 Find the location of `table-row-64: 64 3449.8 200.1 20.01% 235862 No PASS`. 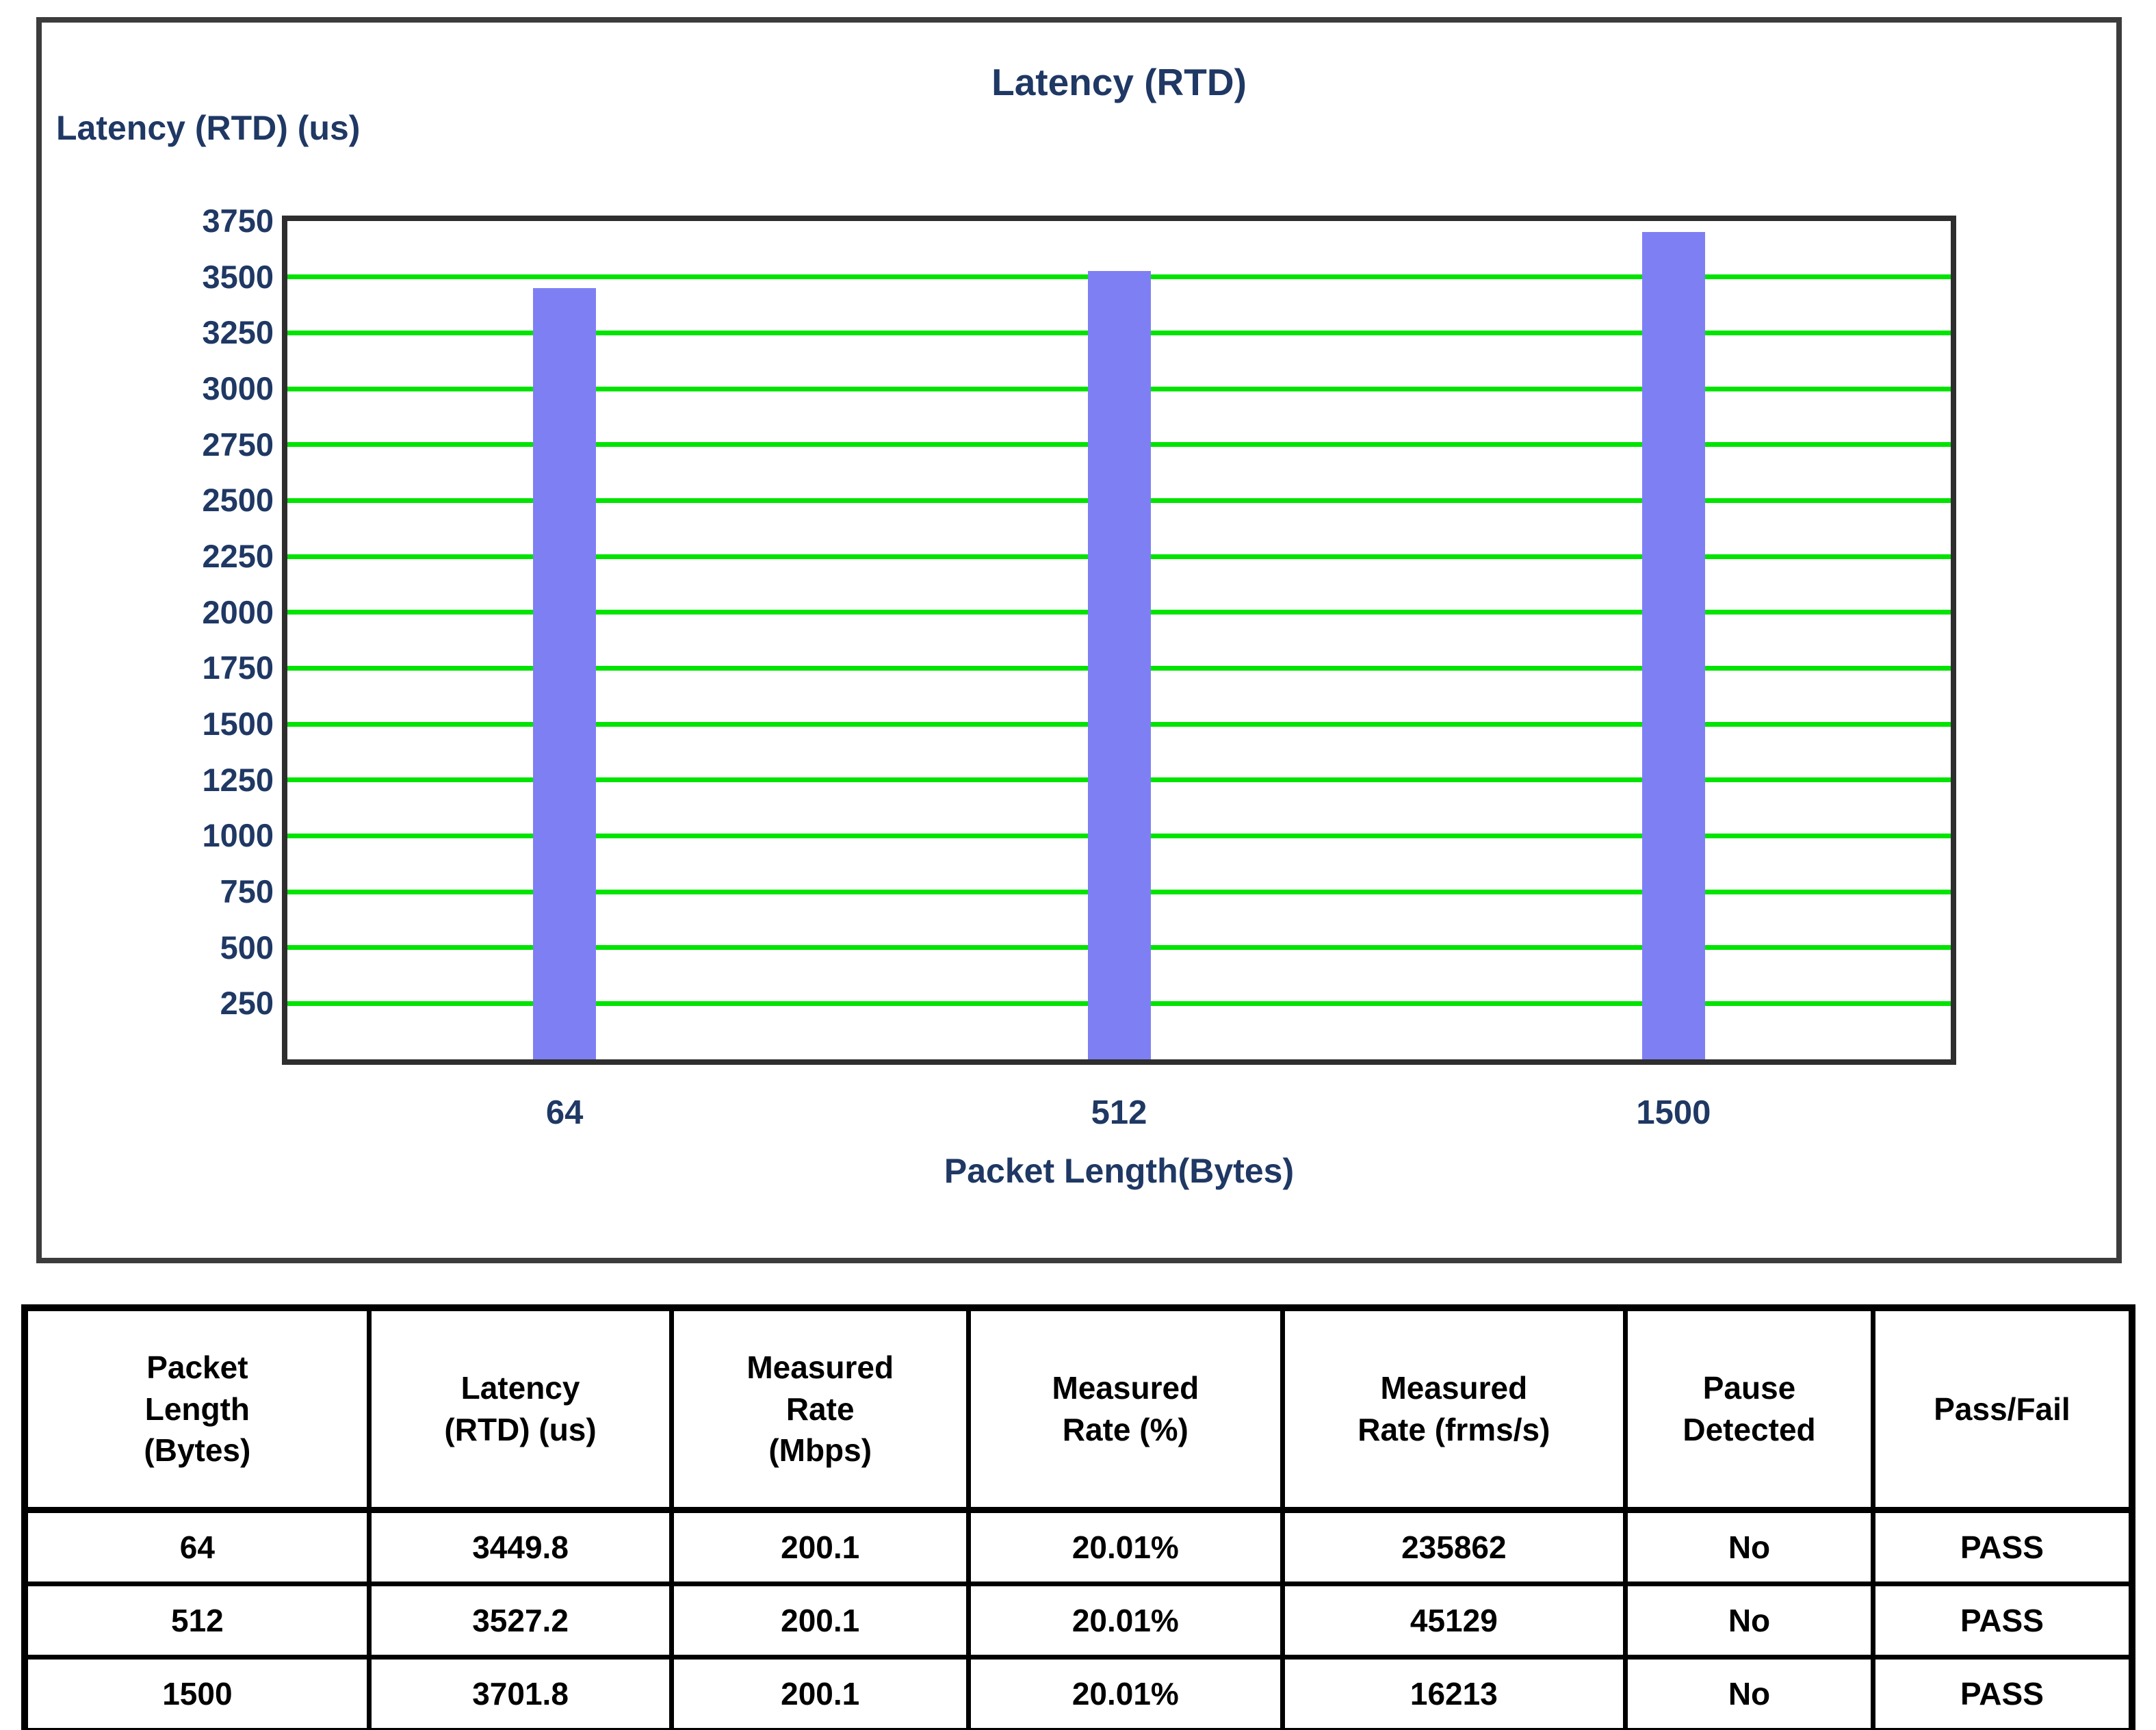

table-row-64: 64 3449.8 200.1 20.01% 235862 No PASS is located at coordinates (1078, 1547).